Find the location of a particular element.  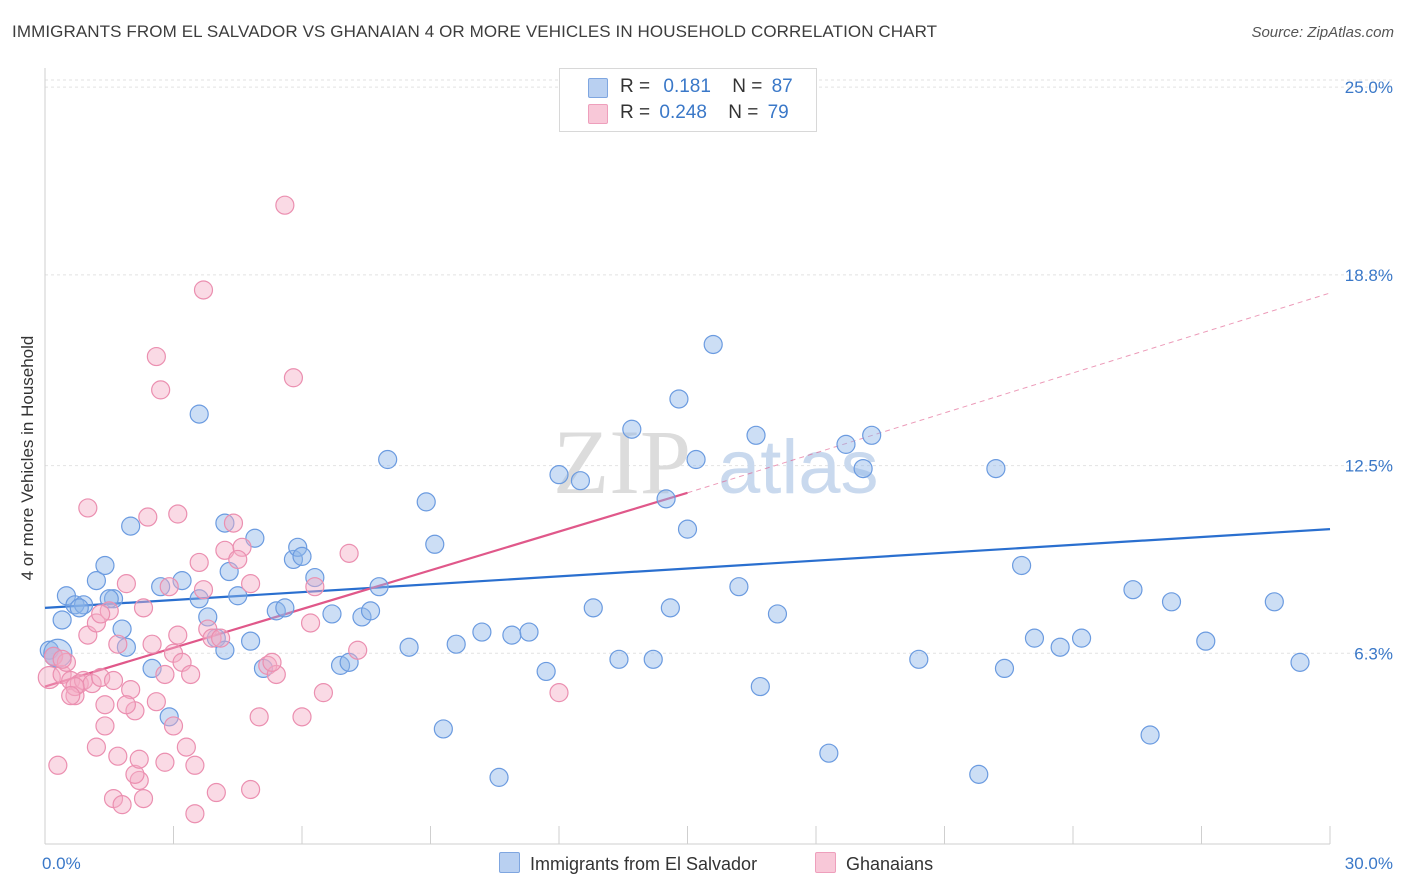

series-legend-el-salvador: Immigrants from El Salvador is located at coordinates (628, 863).